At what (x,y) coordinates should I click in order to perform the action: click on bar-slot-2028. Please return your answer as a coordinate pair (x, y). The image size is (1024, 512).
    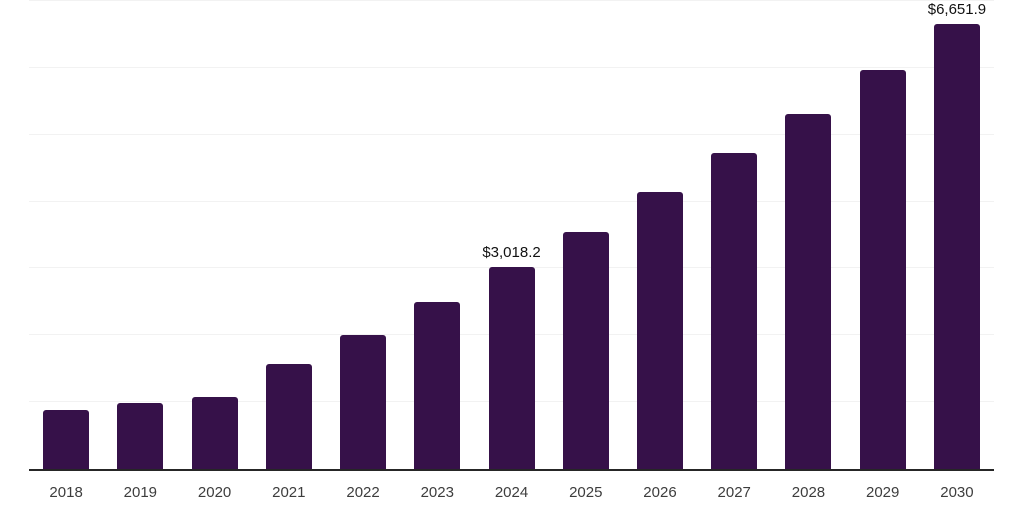
    Looking at the image, I should click on (808, 234).